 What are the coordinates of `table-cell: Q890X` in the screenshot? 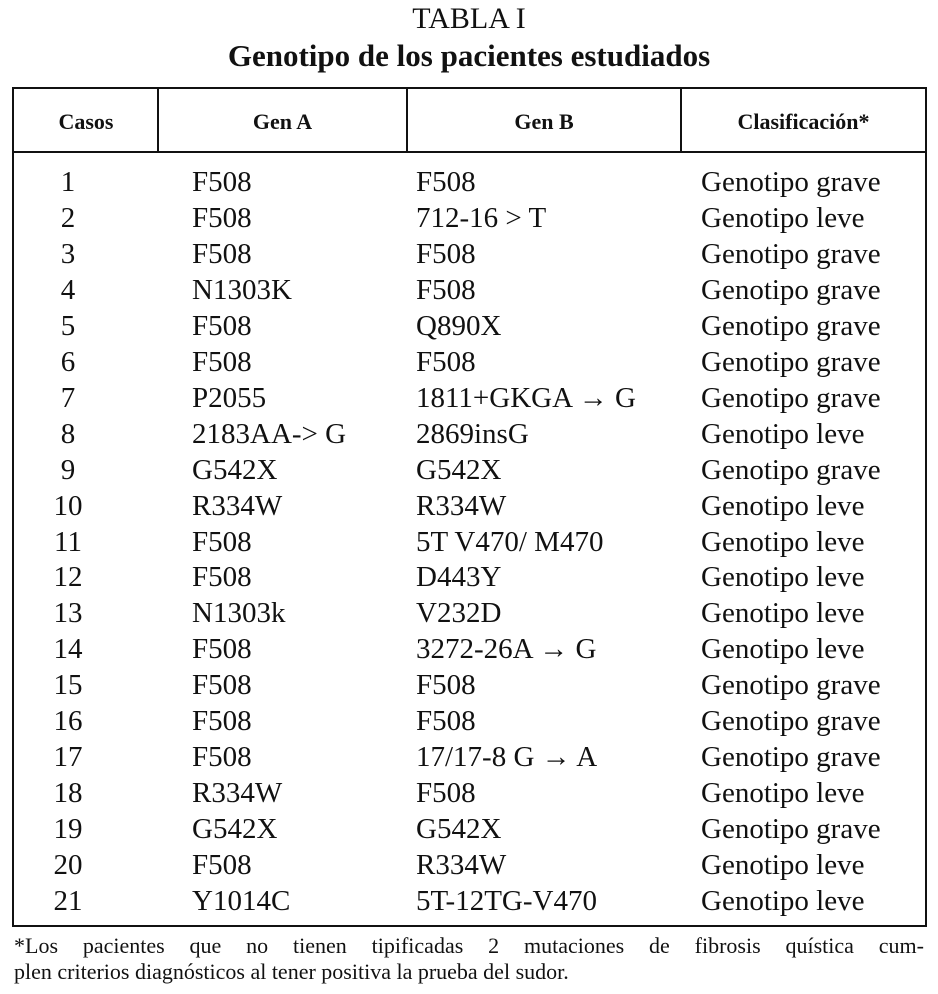 It's located at (459, 325).